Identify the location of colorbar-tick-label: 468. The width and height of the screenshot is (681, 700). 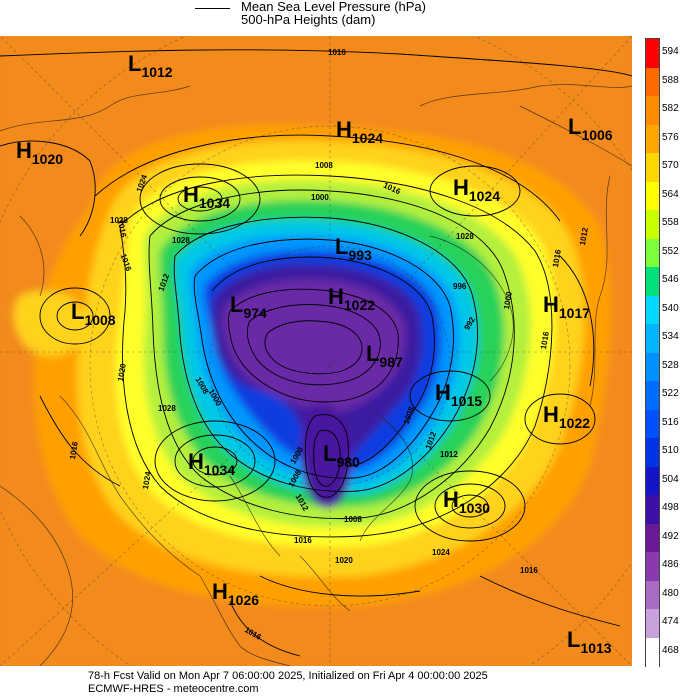
(670, 650).